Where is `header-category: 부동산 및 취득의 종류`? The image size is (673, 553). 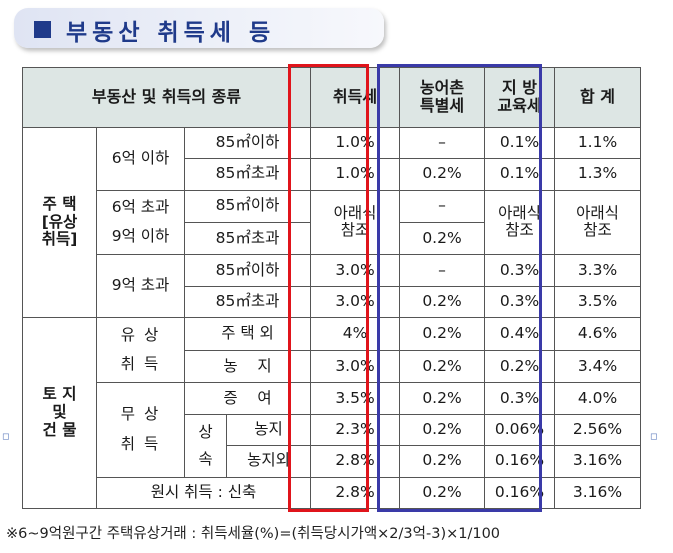 header-category: 부동산 및 취득의 종류 is located at coordinates (166, 97).